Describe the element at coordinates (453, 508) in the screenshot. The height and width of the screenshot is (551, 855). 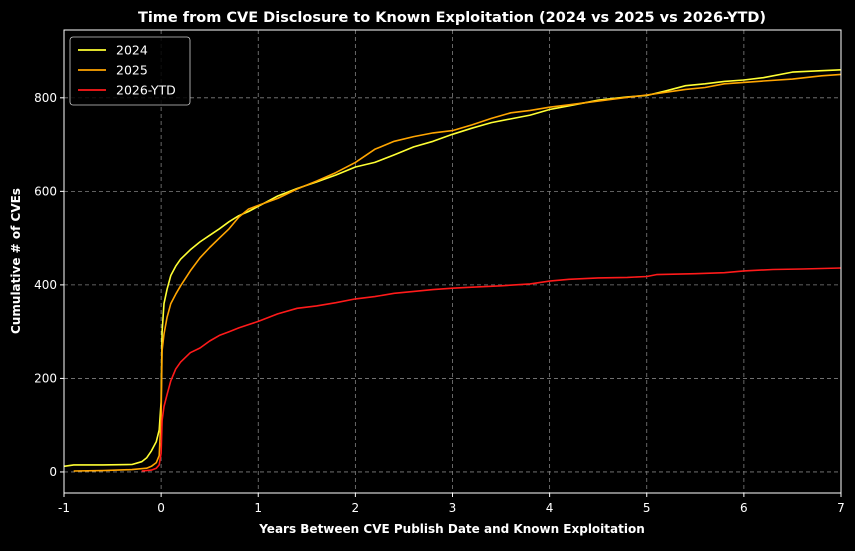
I see `x-tick-label: 3` at that location.